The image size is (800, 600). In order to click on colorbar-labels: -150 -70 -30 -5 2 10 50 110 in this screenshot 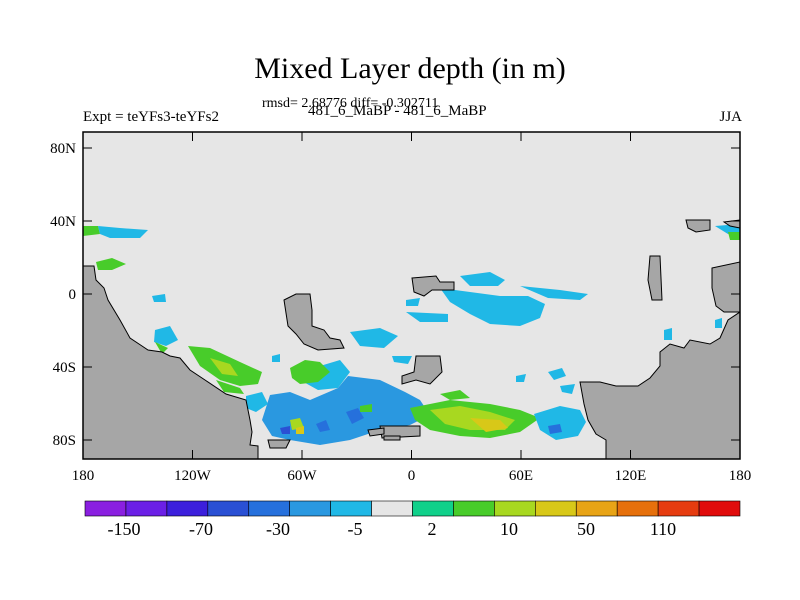, I will do `click(392, 529)`.